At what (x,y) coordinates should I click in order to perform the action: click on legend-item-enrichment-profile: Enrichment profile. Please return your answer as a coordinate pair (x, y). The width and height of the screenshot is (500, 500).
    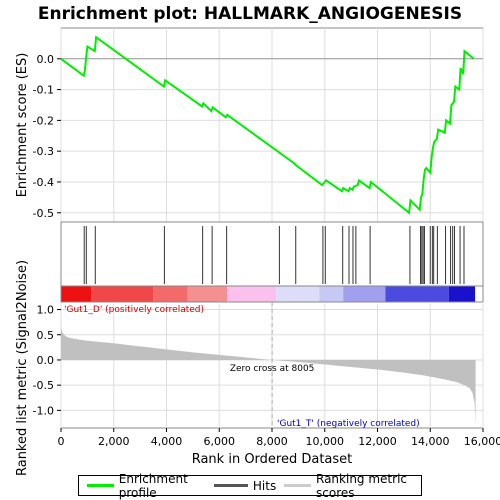
    Looking at the image, I should click on (146, 486).